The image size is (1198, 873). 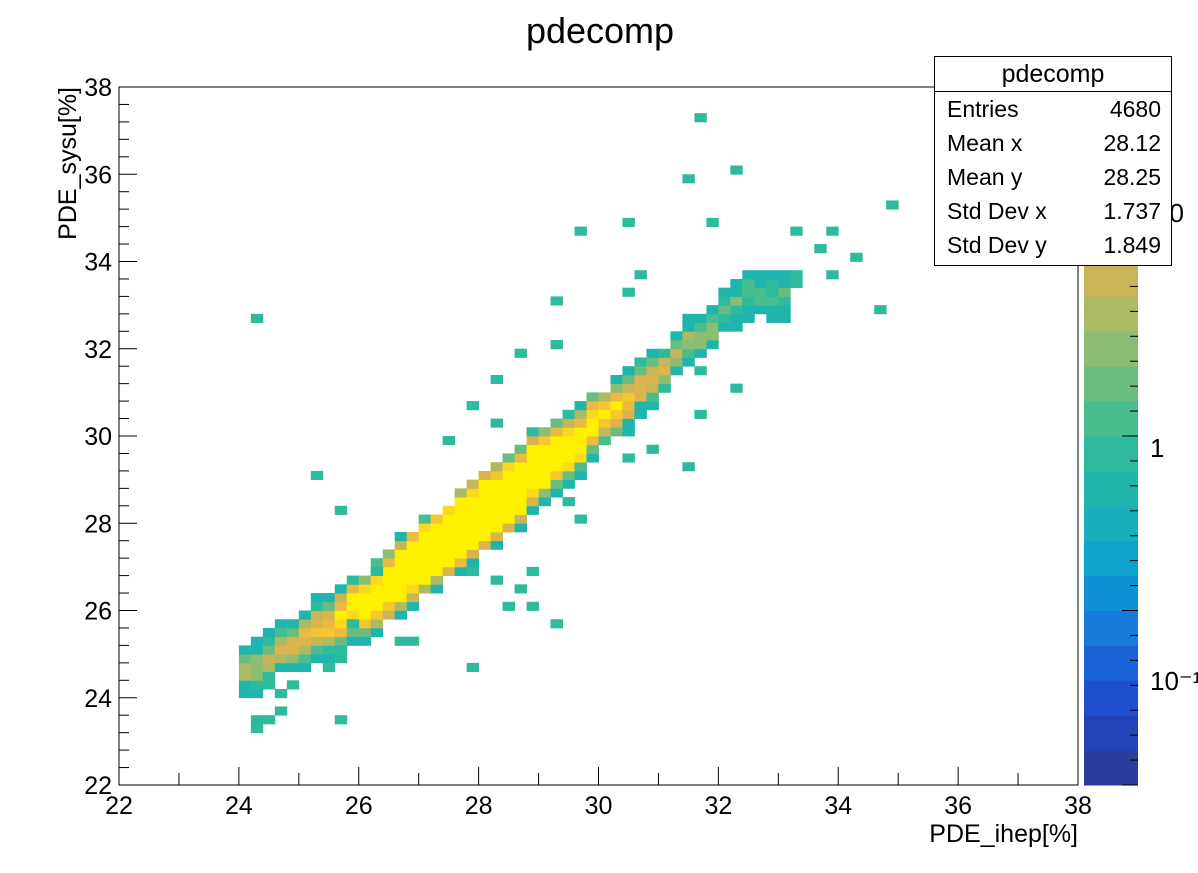 I want to click on y-axis-ticks: 22 24 26 28 30 32 34 36 38, so click(x=110, y=437).